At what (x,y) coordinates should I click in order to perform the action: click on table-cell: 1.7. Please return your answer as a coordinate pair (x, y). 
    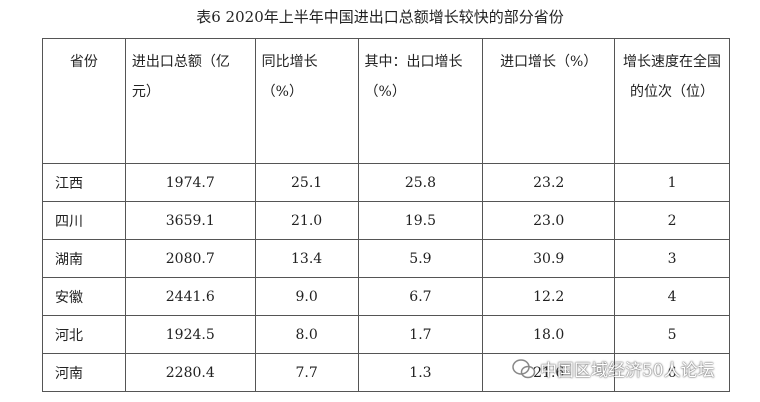
    Looking at the image, I should click on (420, 334).